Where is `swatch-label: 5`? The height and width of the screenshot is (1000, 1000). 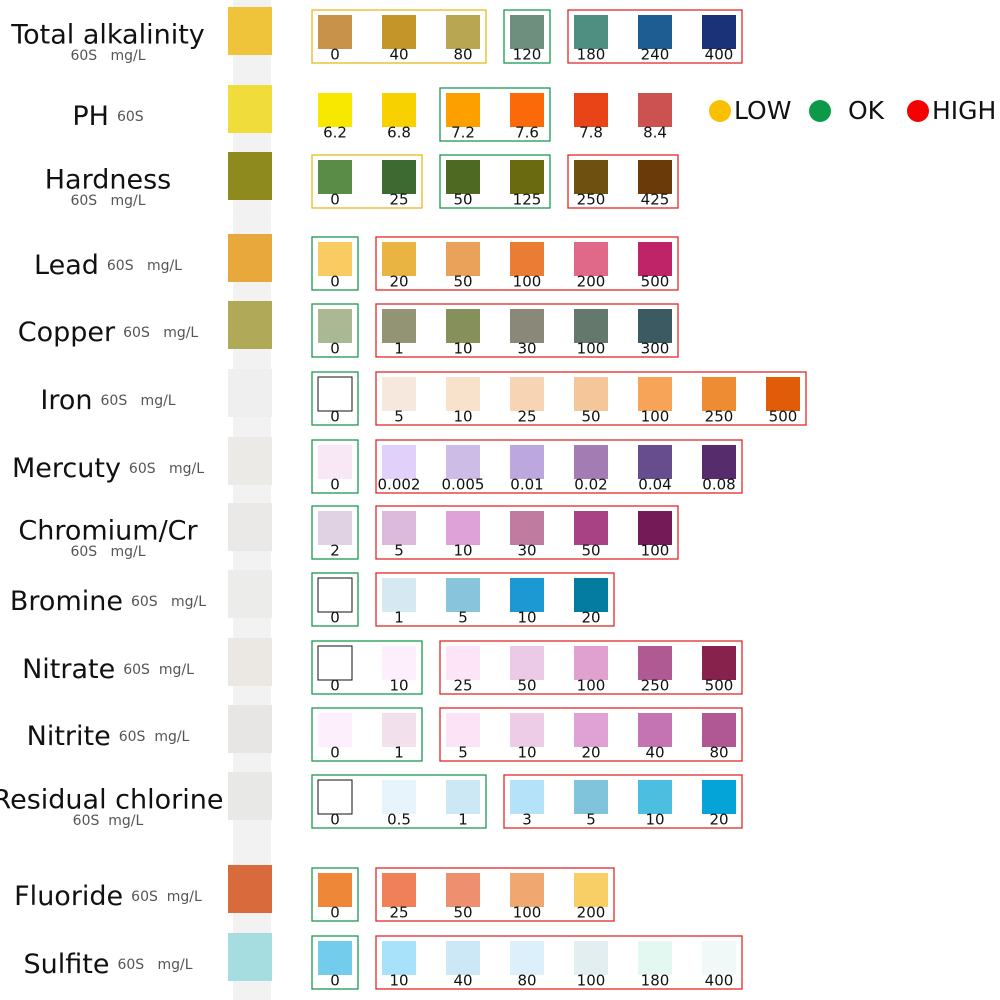 swatch-label: 5 is located at coordinates (463, 753).